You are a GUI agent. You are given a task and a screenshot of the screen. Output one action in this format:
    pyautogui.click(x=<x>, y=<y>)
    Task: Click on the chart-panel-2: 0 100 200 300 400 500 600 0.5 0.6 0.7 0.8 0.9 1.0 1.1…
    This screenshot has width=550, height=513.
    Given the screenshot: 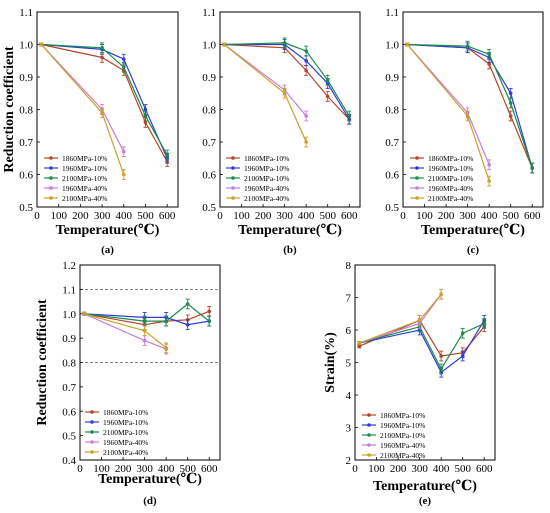 What is the action you would take?
    pyautogui.click(x=464, y=131)
    